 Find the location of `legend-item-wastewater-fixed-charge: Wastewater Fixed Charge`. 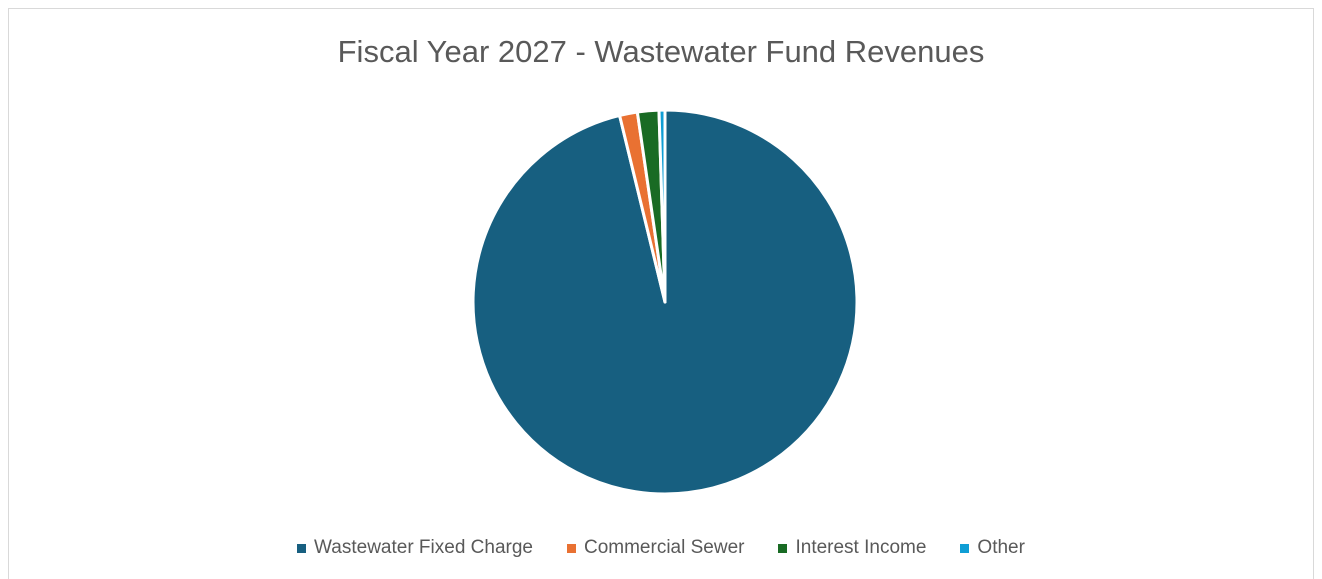

legend-item-wastewater-fixed-charge: Wastewater Fixed Charge is located at coordinates (415, 548).